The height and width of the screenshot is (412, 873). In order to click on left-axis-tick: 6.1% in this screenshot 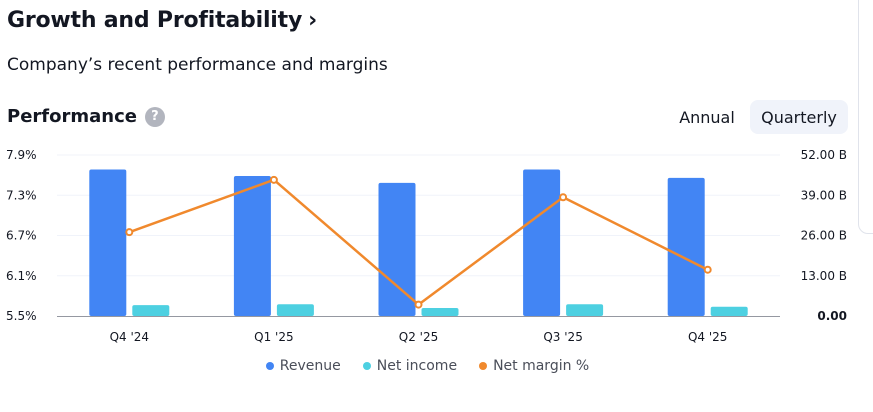, I will do `click(21, 276)`.